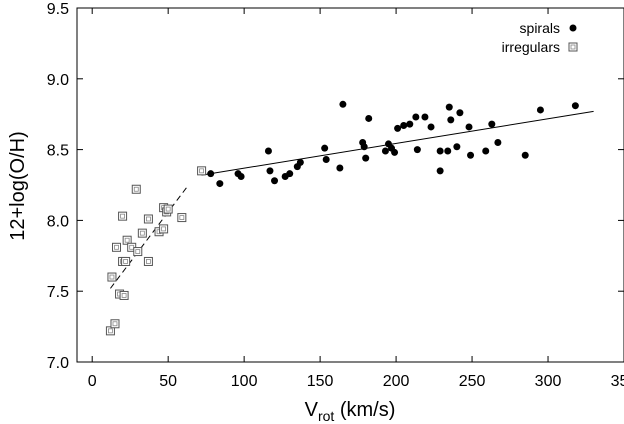  Describe the element at coordinates (168, 381) in the screenshot. I see `x-tick-label: 50` at that location.